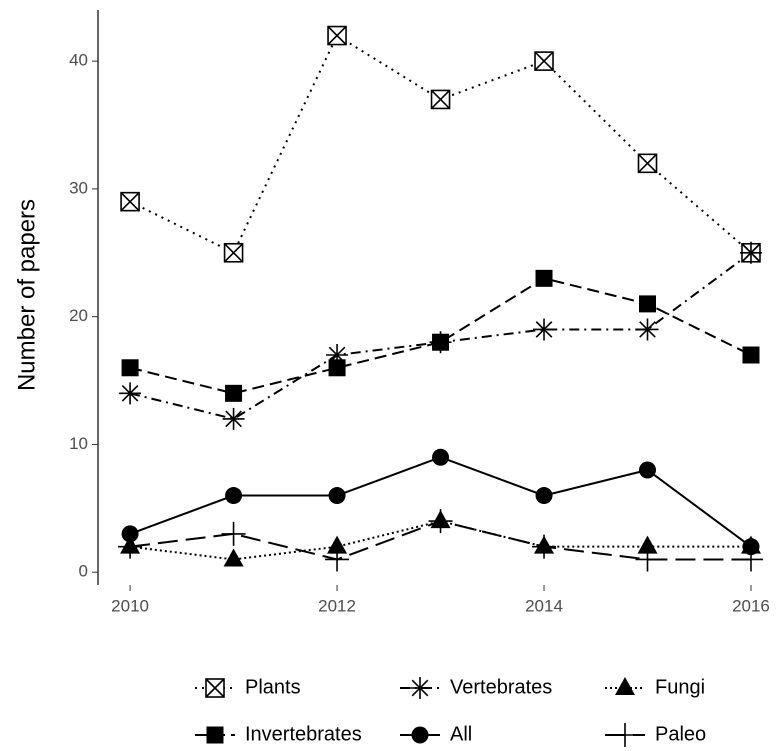 The height and width of the screenshot is (751, 781). I want to click on y-tick-label: 40, so click(78, 60).